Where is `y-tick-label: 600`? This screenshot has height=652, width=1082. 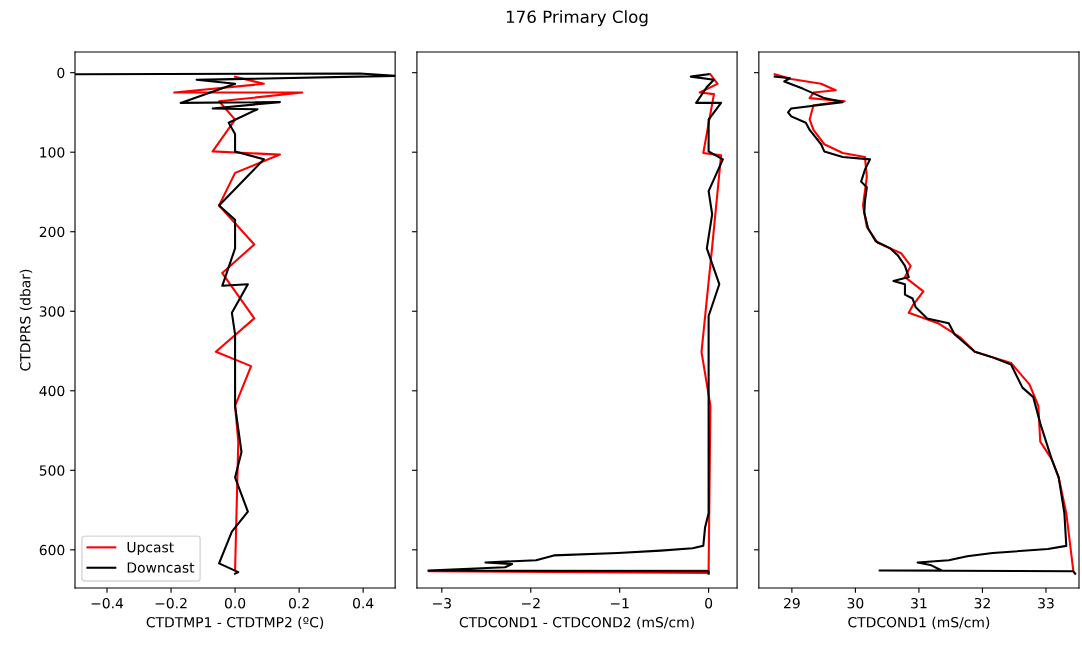
y-tick-label: 600 is located at coordinates (52, 550).